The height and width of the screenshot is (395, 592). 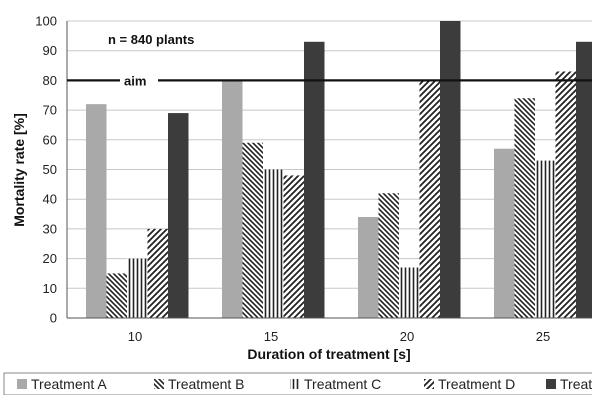 I want to click on x-tick-label: 10, so click(x=135, y=336).